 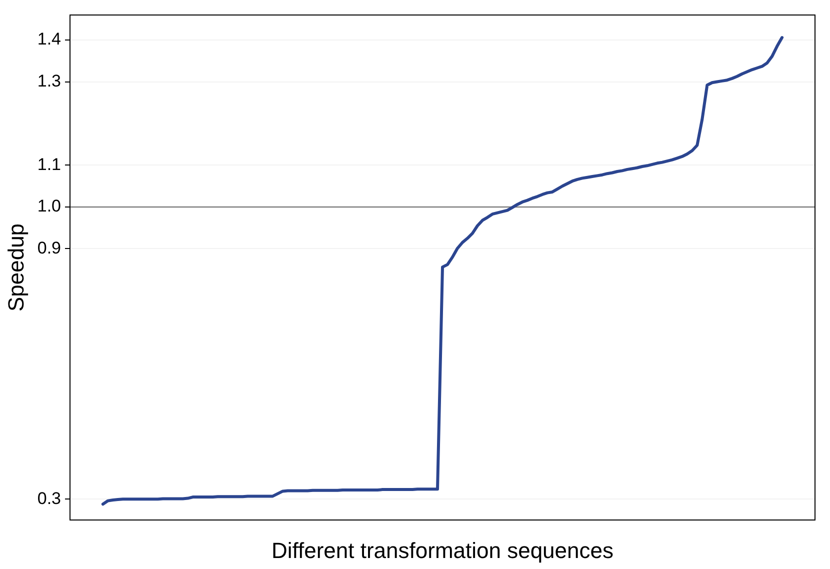 I want to click on y-tick-label: 0.9, so click(x=49, y=248).